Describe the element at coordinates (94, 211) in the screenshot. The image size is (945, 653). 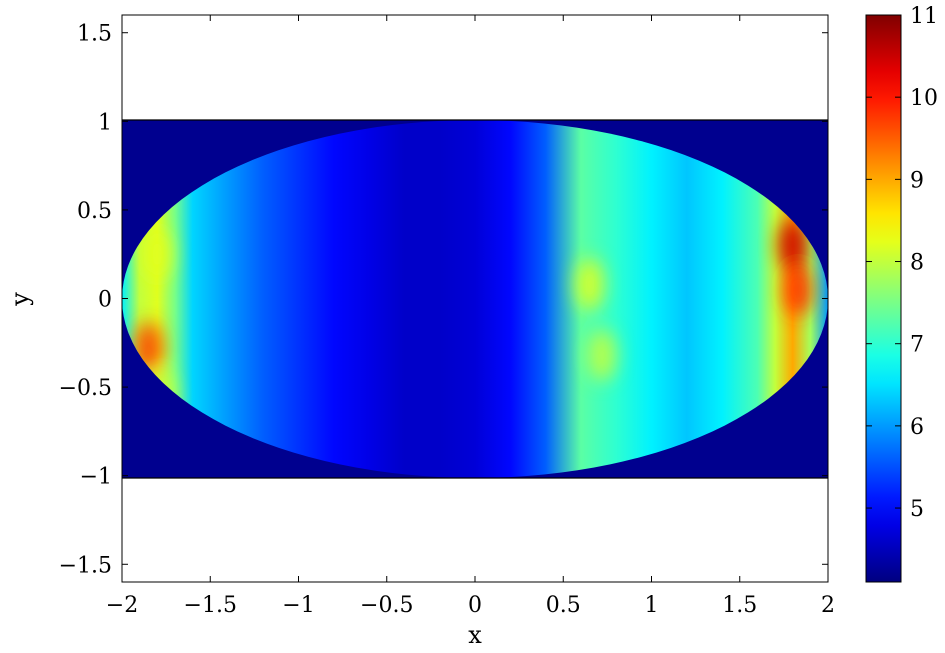
I see `y-tick-label: 0.5` at that location.